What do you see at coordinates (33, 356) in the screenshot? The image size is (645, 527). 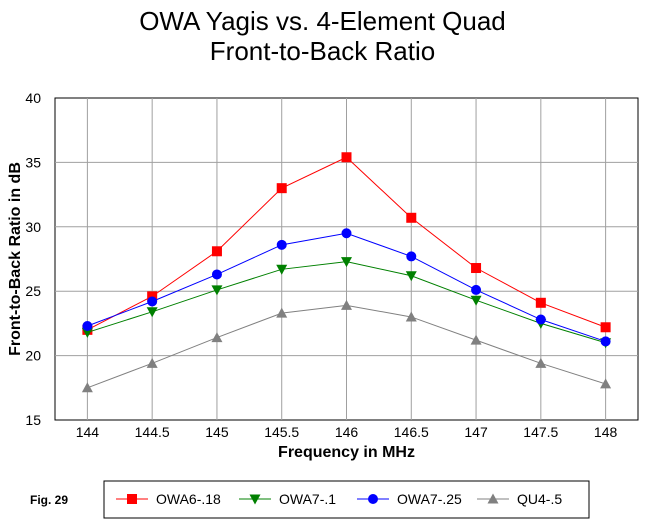 I see `y-tick-label: 20` at bounding box center [33, 356].